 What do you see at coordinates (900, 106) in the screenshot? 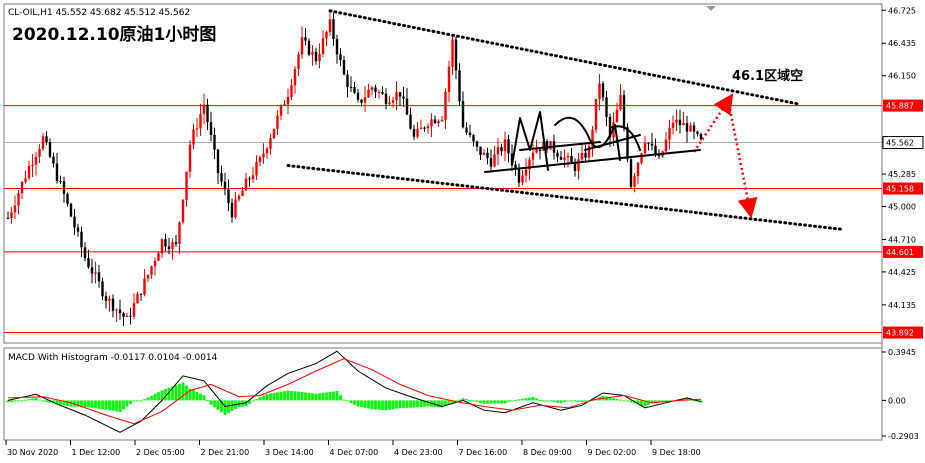
I see `level-price-label: 45.887` at bounding box center [900, 106].